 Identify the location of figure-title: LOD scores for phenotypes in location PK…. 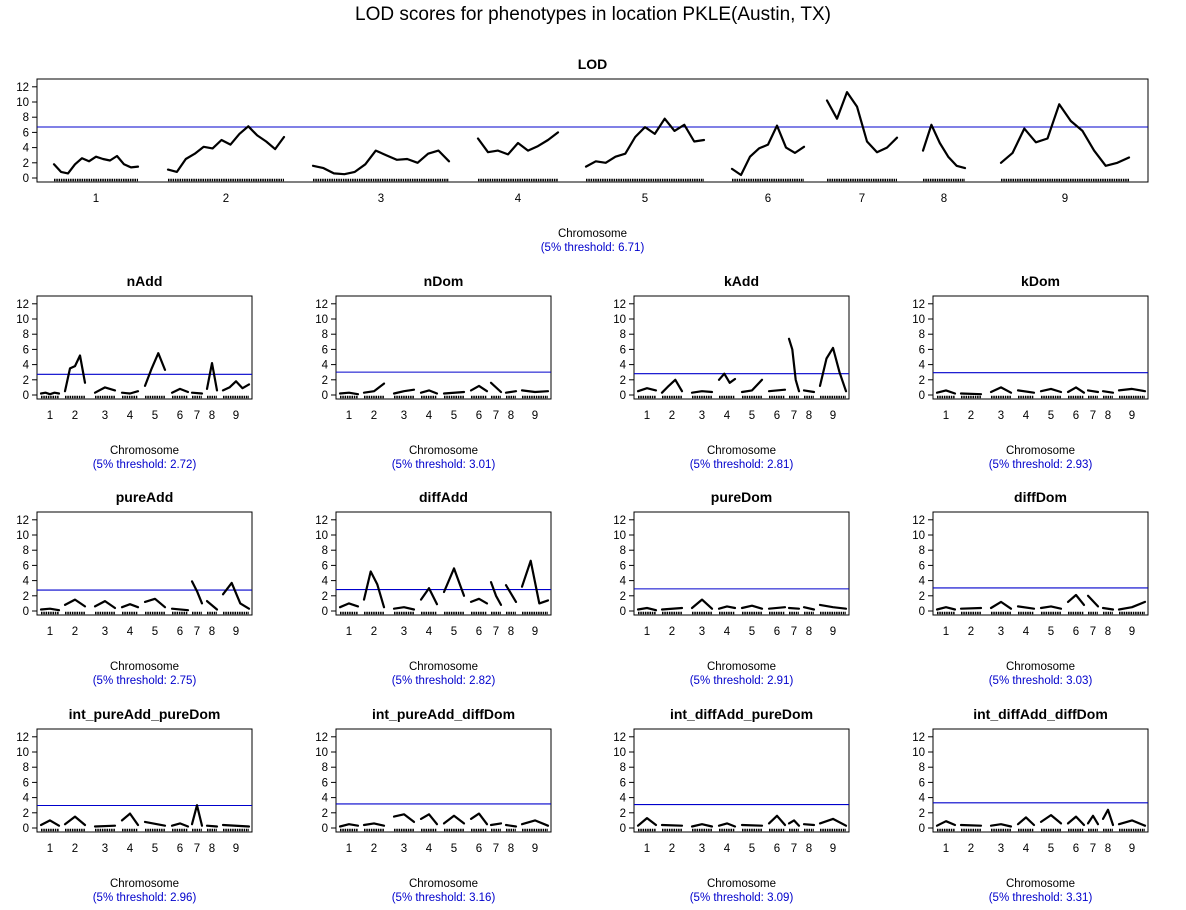
(593, 14).